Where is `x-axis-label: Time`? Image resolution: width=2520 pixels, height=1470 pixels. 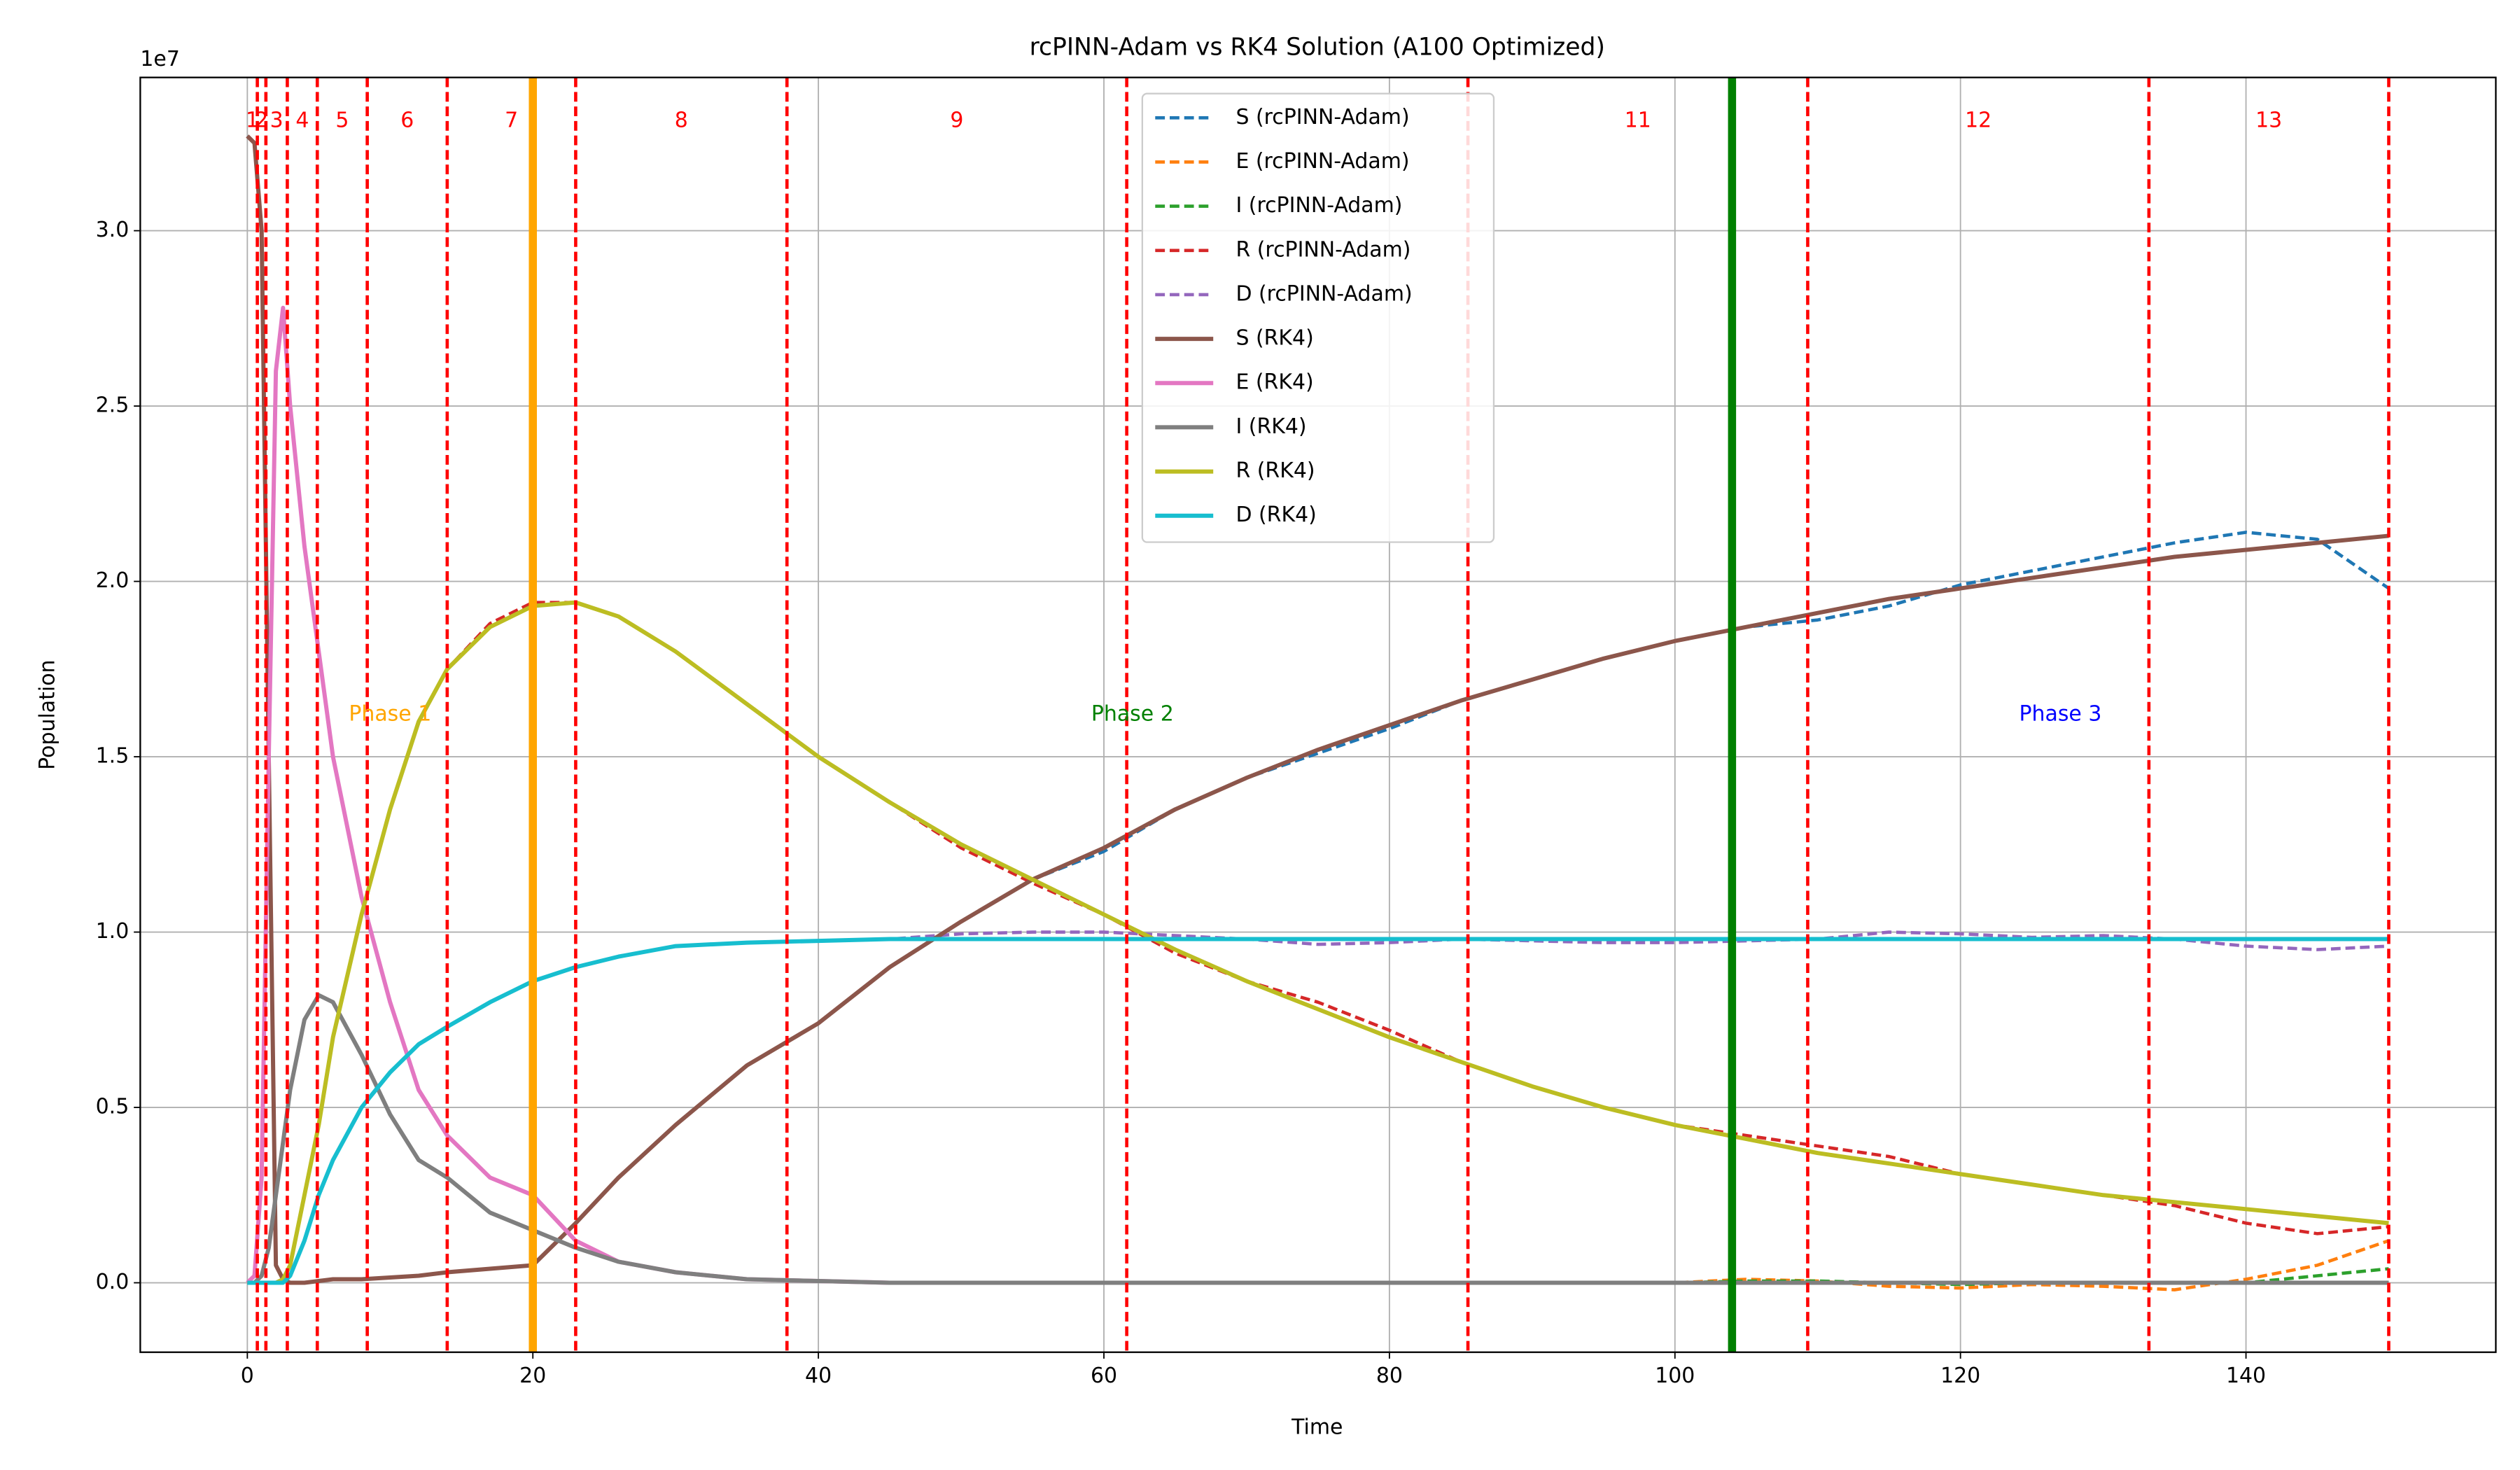
x-axis-label: Time is located at coordinates (1317, 1427).